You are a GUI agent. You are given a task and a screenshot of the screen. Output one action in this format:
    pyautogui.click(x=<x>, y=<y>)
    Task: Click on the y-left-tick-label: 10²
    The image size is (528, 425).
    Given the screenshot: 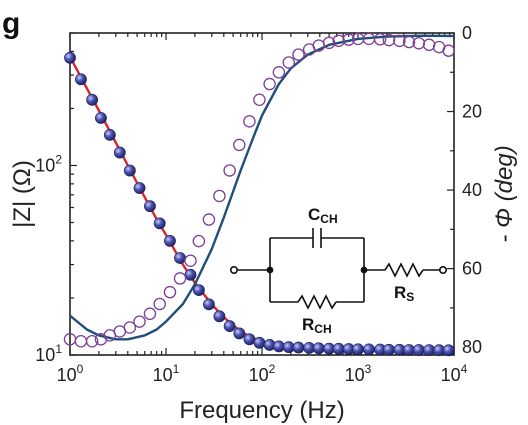 What is the action you would take?
    pyautogui.click(x=48, y=163)
    